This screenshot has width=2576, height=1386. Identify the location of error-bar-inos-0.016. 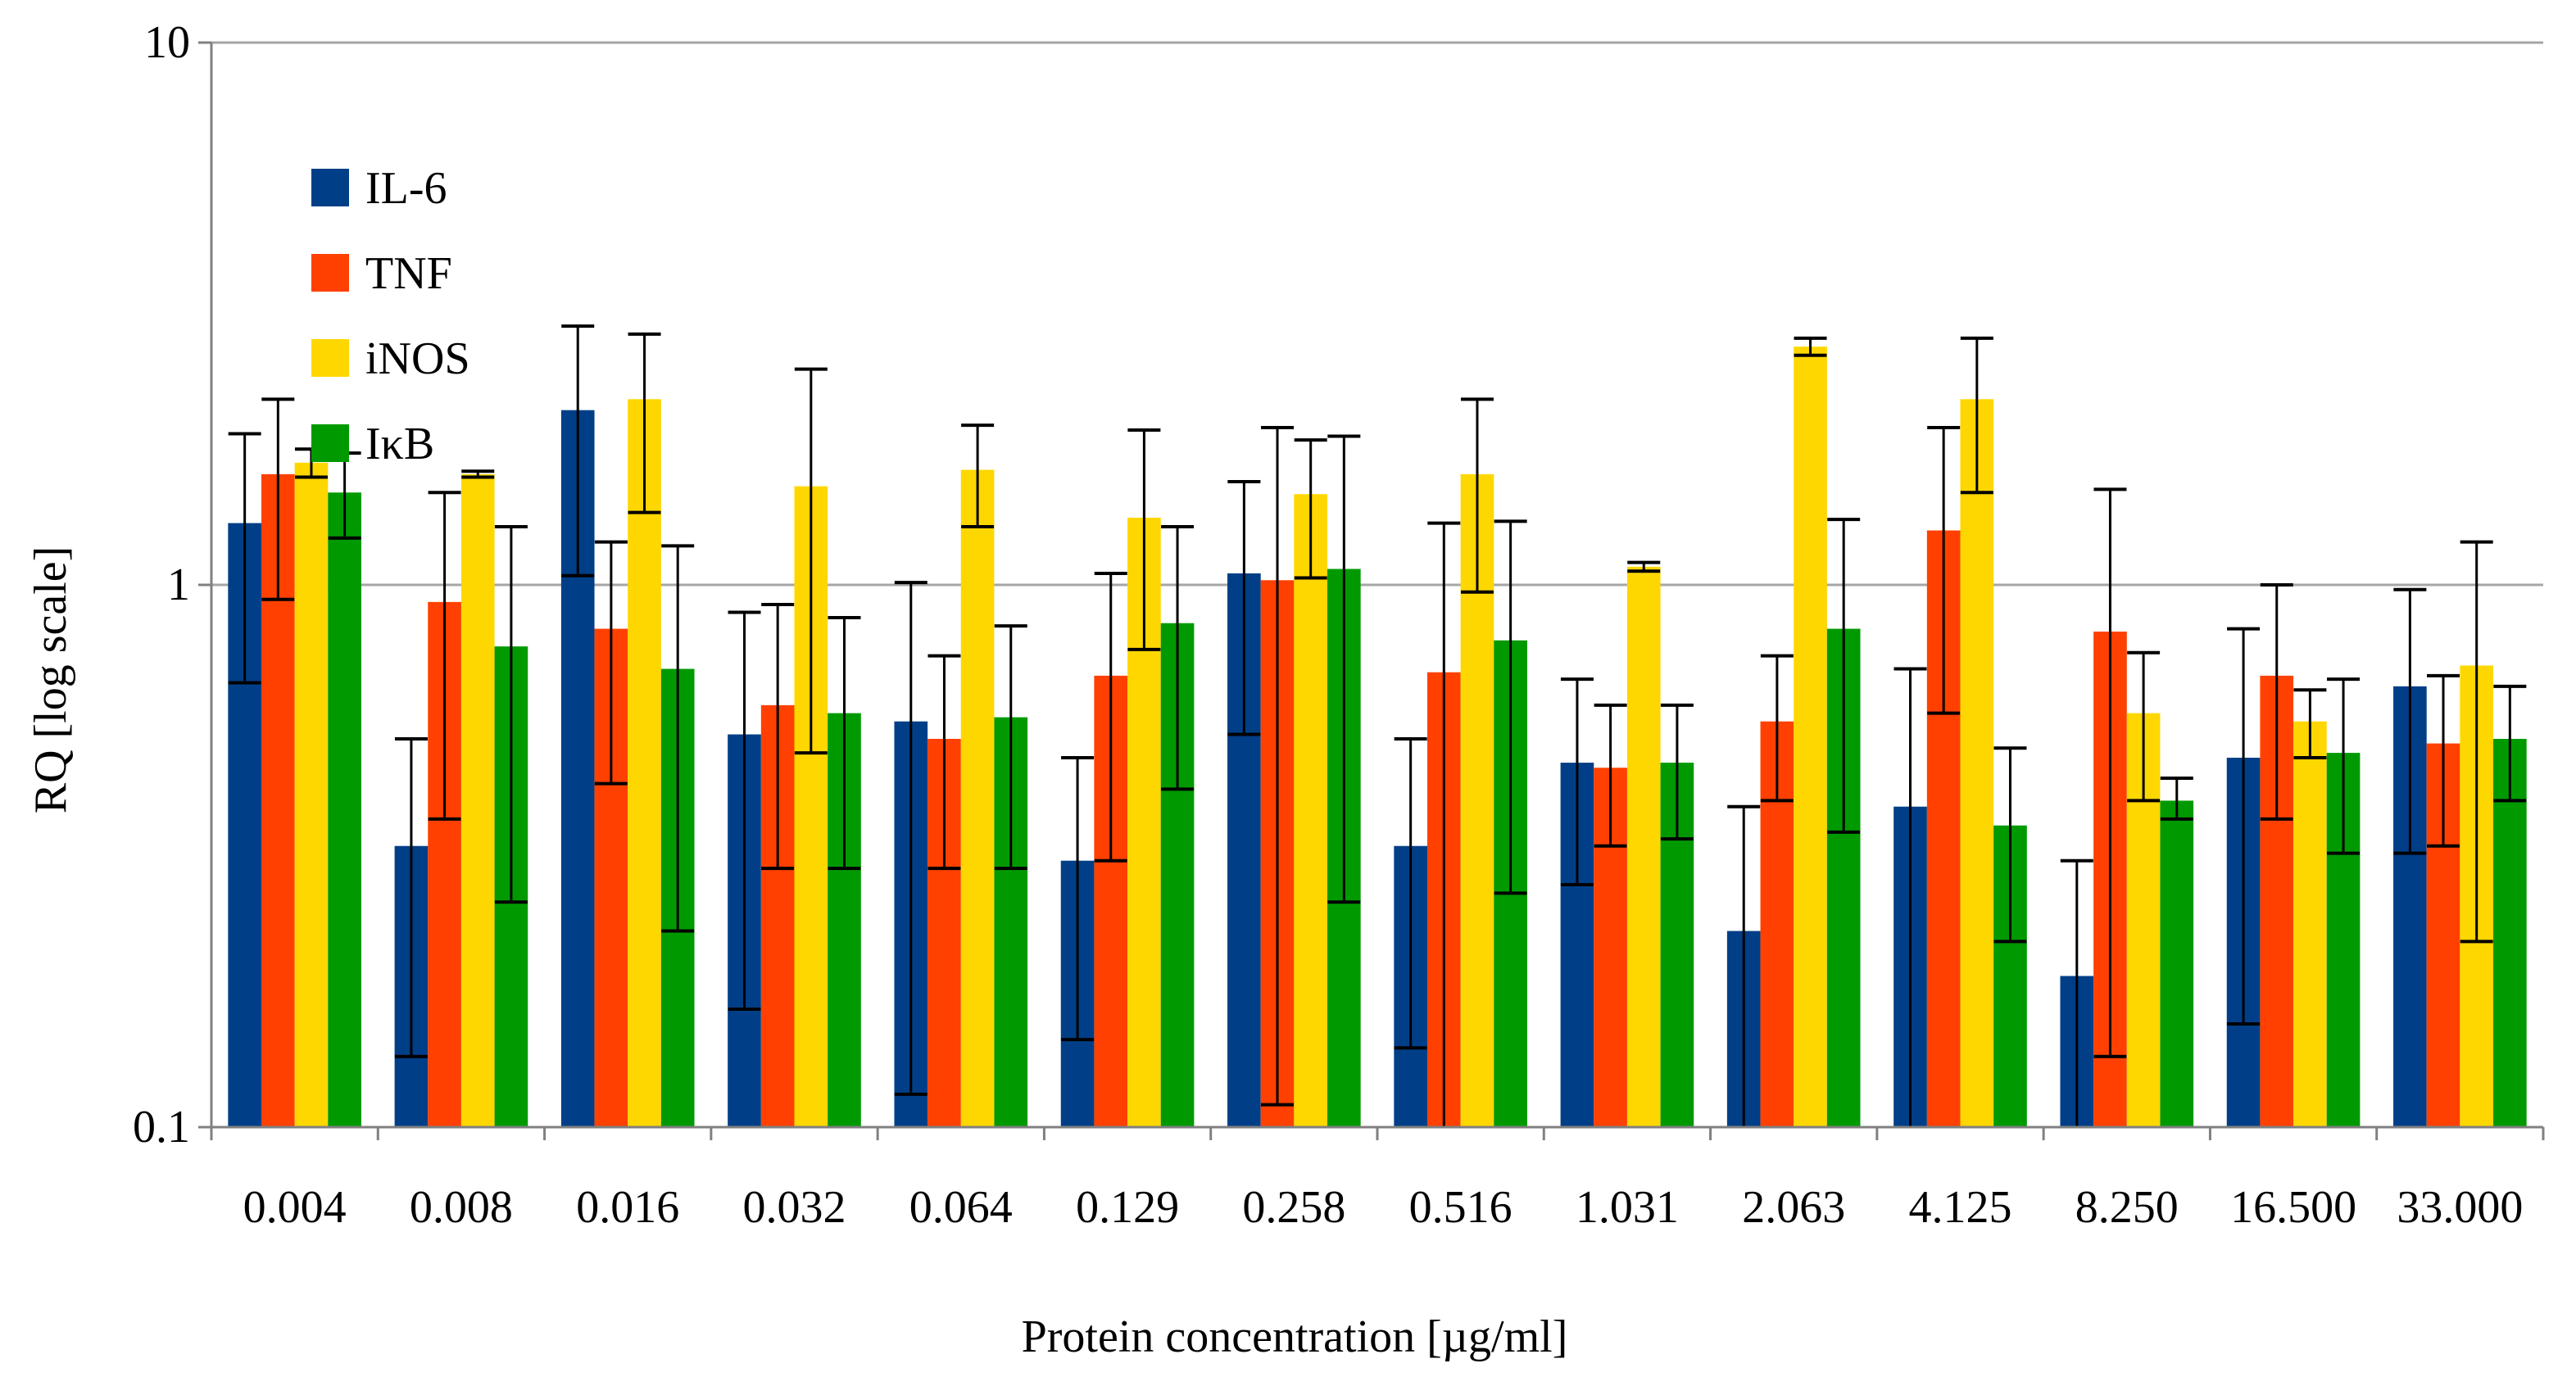
(644, 423).